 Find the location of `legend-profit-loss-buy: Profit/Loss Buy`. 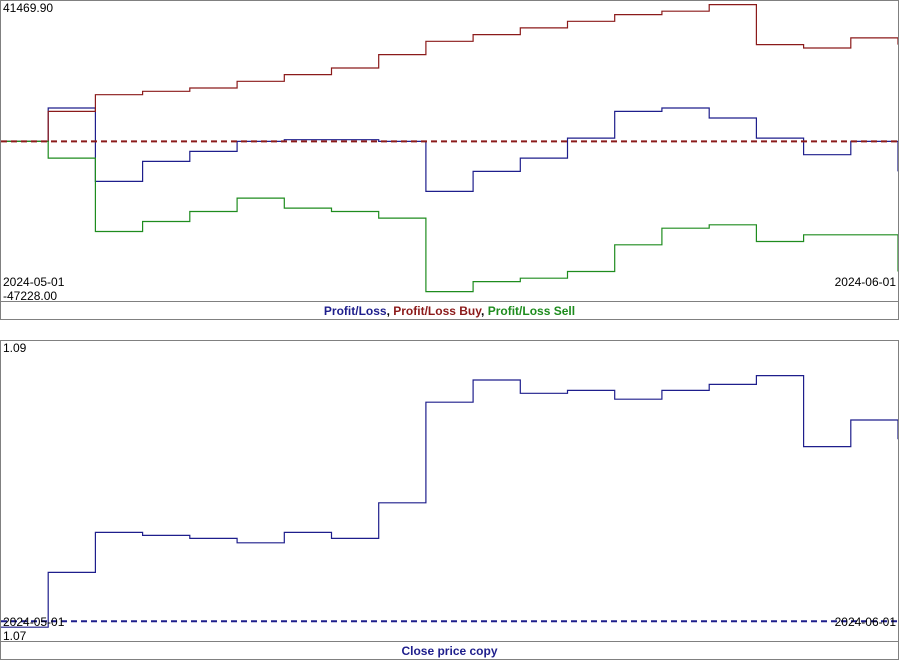

legend-profit-loss-buy: Profit/Loss Buy is located at coordinates (437, 311).